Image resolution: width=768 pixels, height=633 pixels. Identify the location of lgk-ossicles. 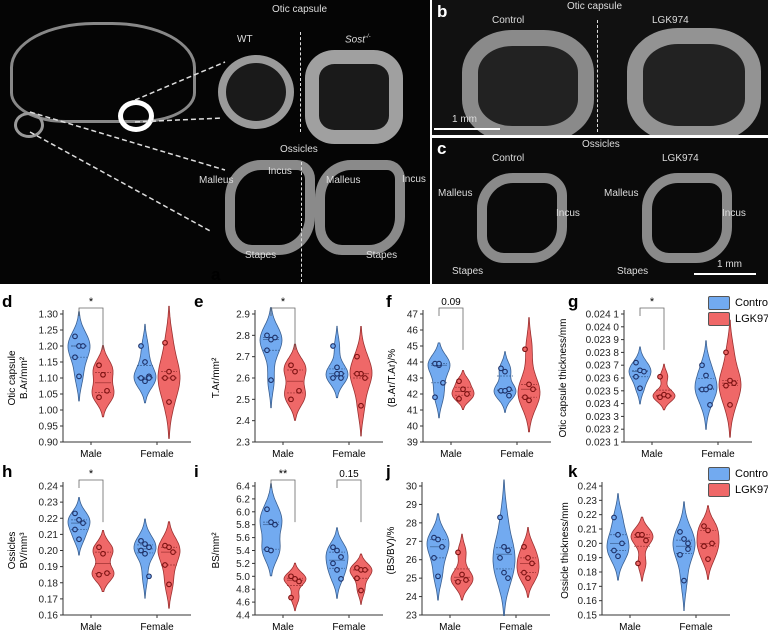
(687, 218).